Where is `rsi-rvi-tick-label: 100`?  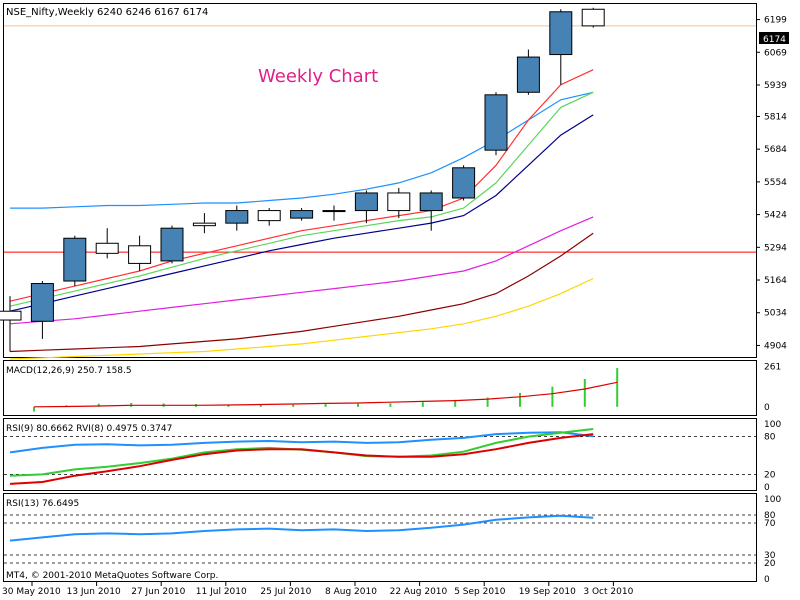
rsi-rvi-tick-label: 100 is located at coordinates (772, 425).